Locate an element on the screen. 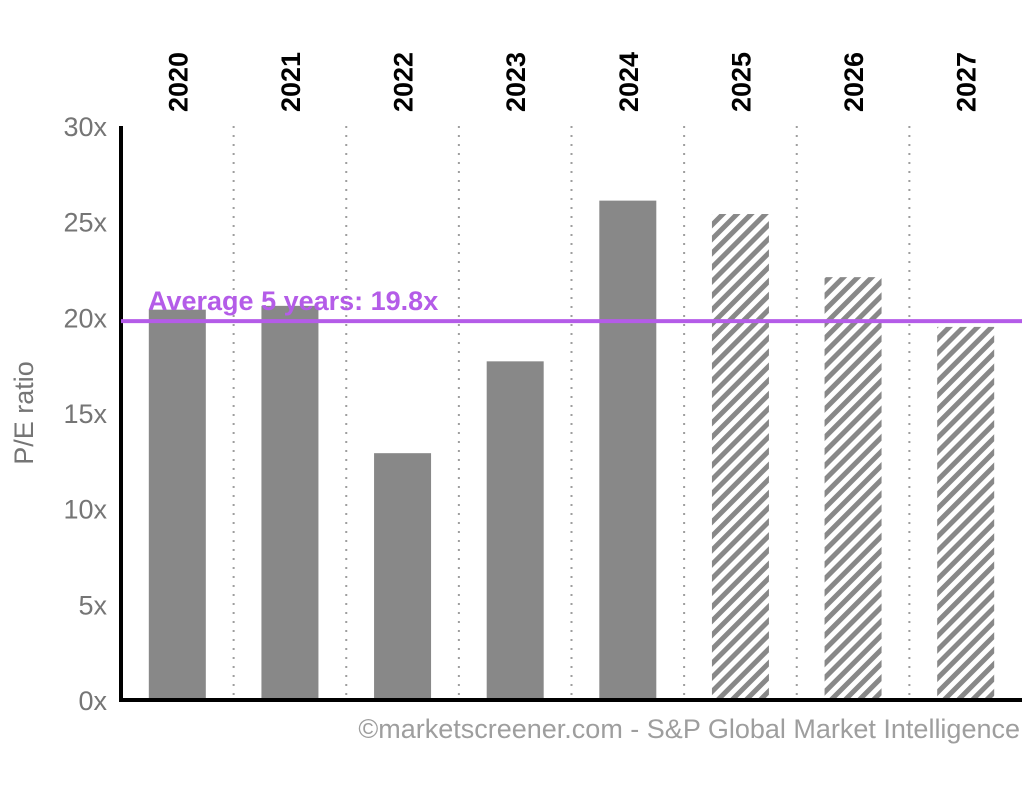  x-tick-label: 2027 is located at coordinates (967, 82).